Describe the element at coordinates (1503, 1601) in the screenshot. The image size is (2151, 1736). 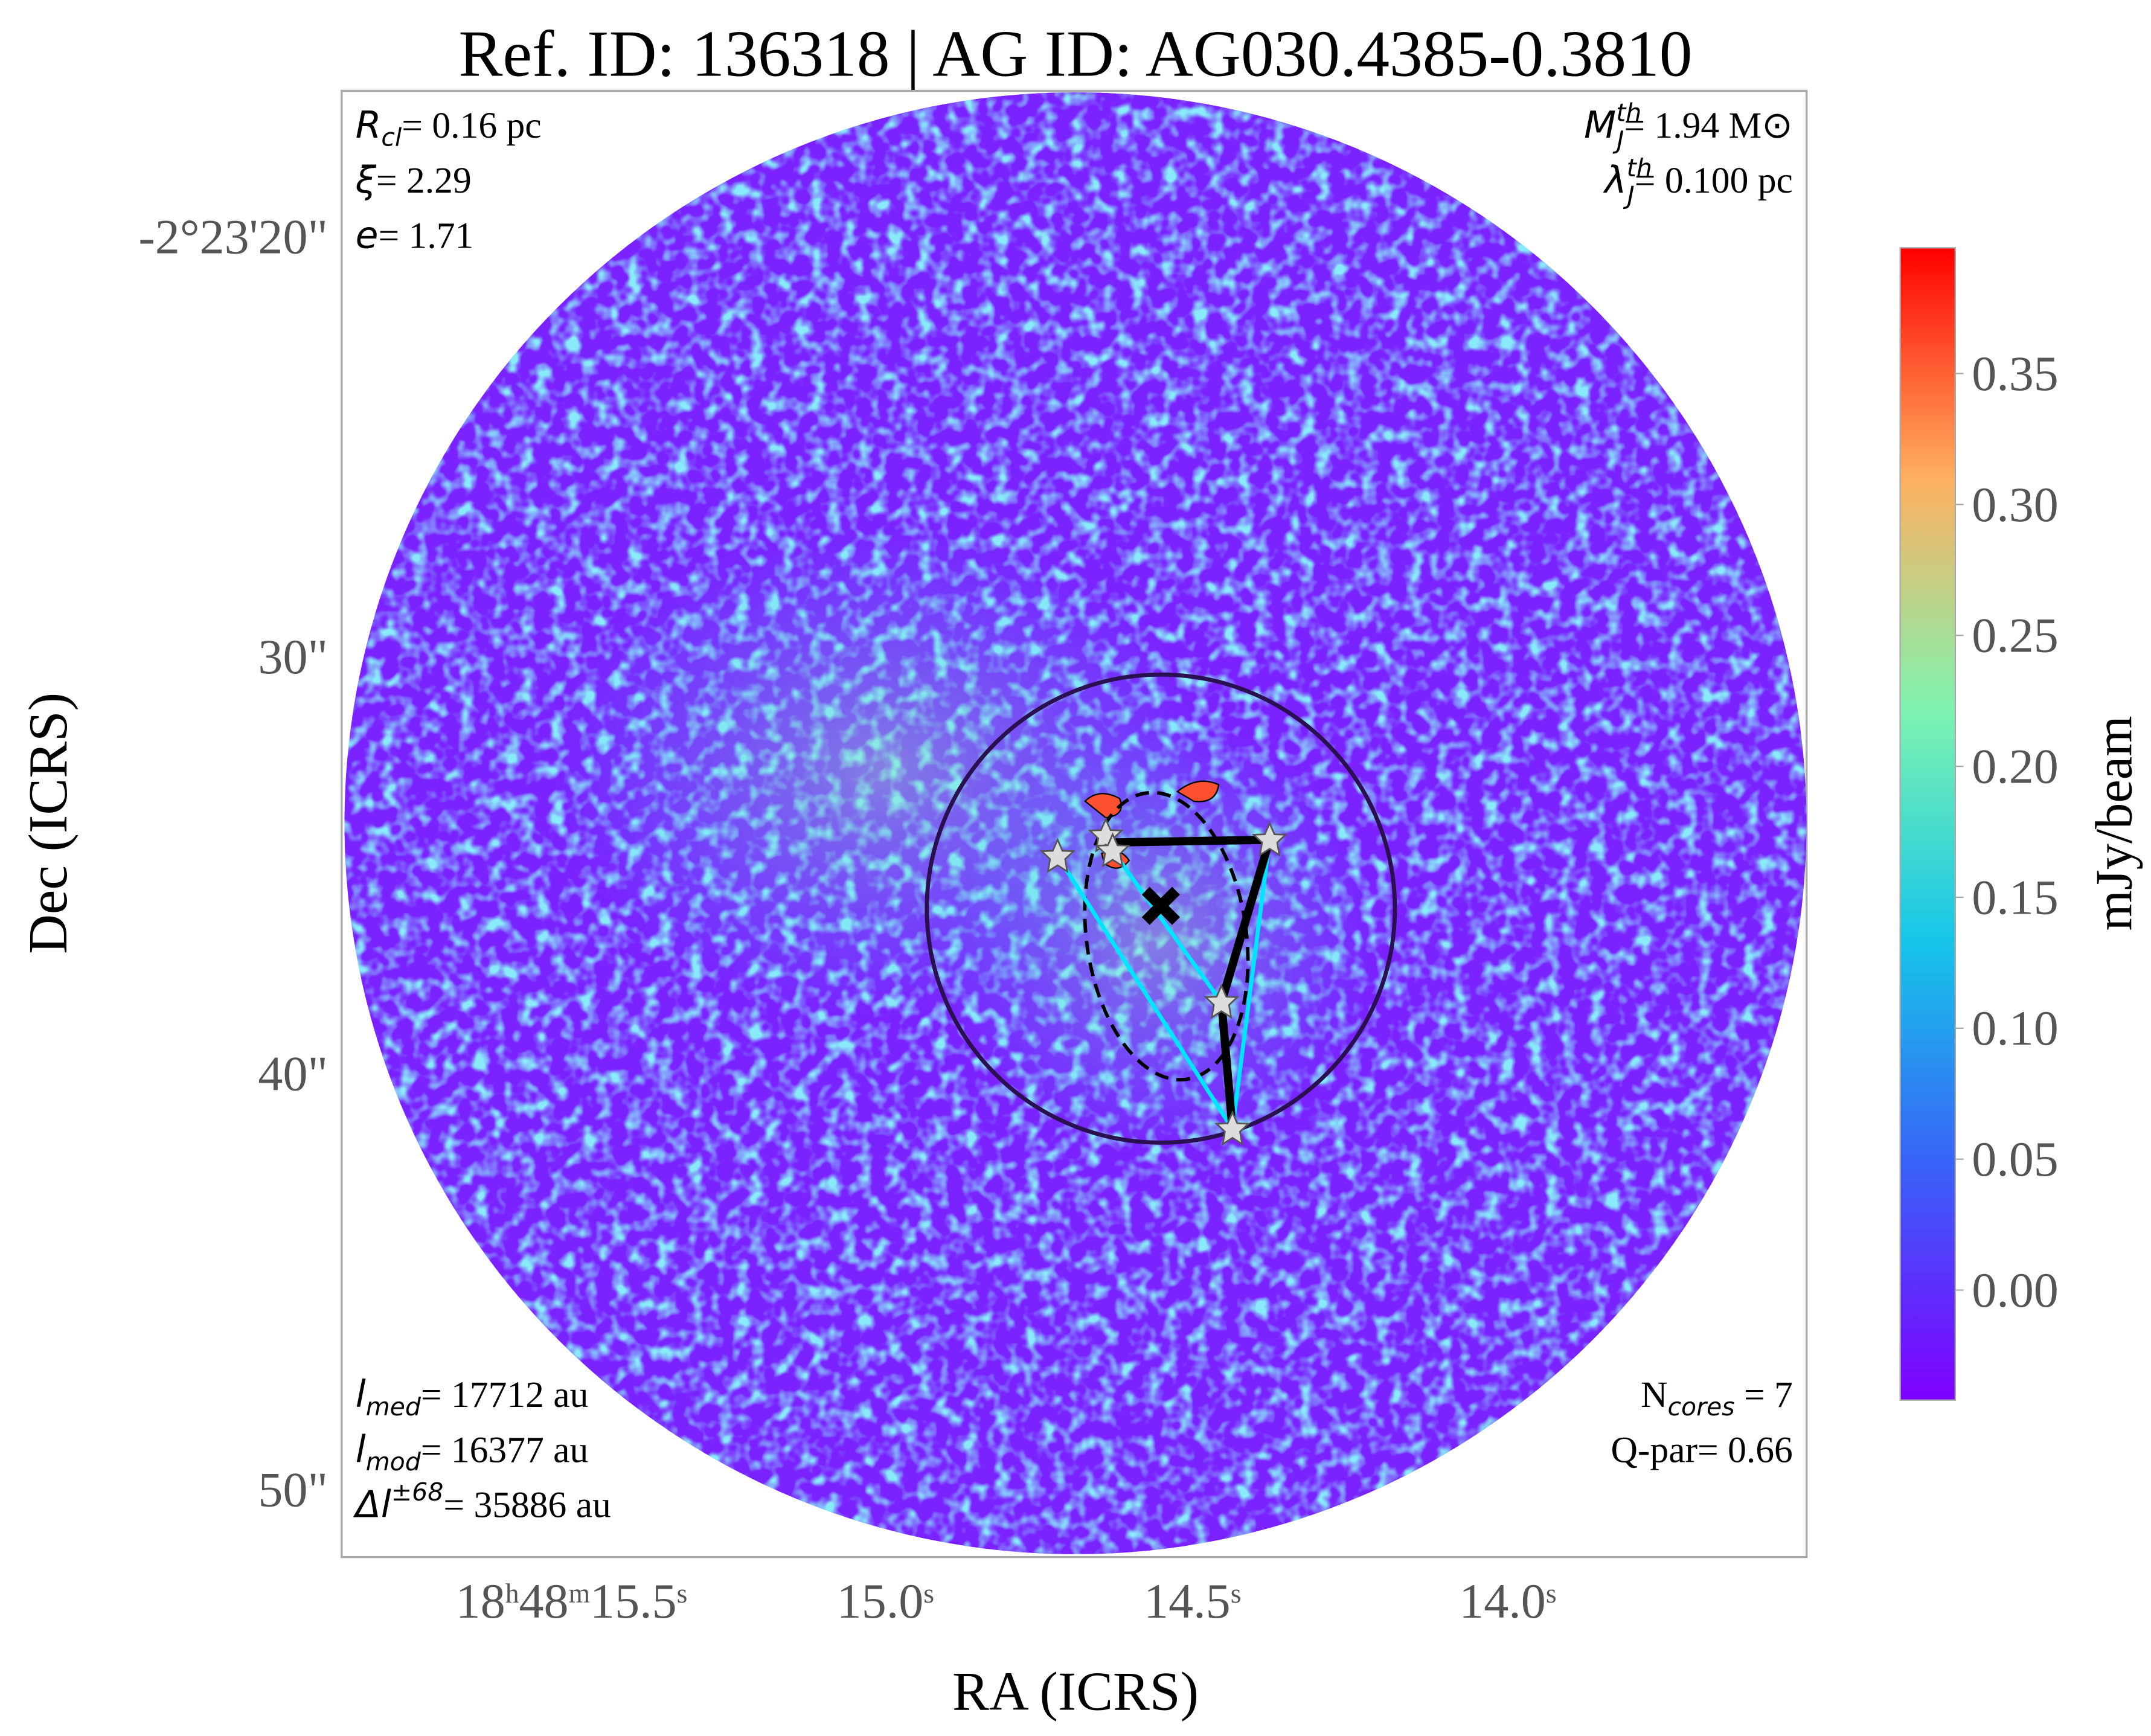
I see `tick-value: 14.0` at that location.